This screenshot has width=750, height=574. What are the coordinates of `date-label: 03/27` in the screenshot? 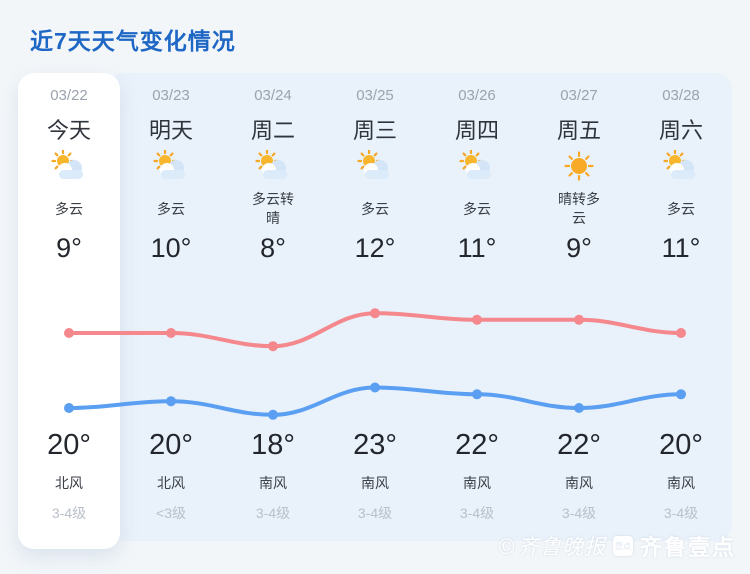 It's located at (579, 95).